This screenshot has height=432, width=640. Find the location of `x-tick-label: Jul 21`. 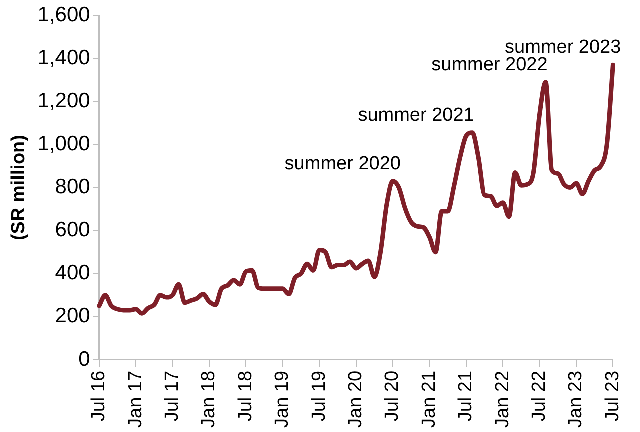

x-tick-label: Jul 21 is located at coordinates (466, 396).